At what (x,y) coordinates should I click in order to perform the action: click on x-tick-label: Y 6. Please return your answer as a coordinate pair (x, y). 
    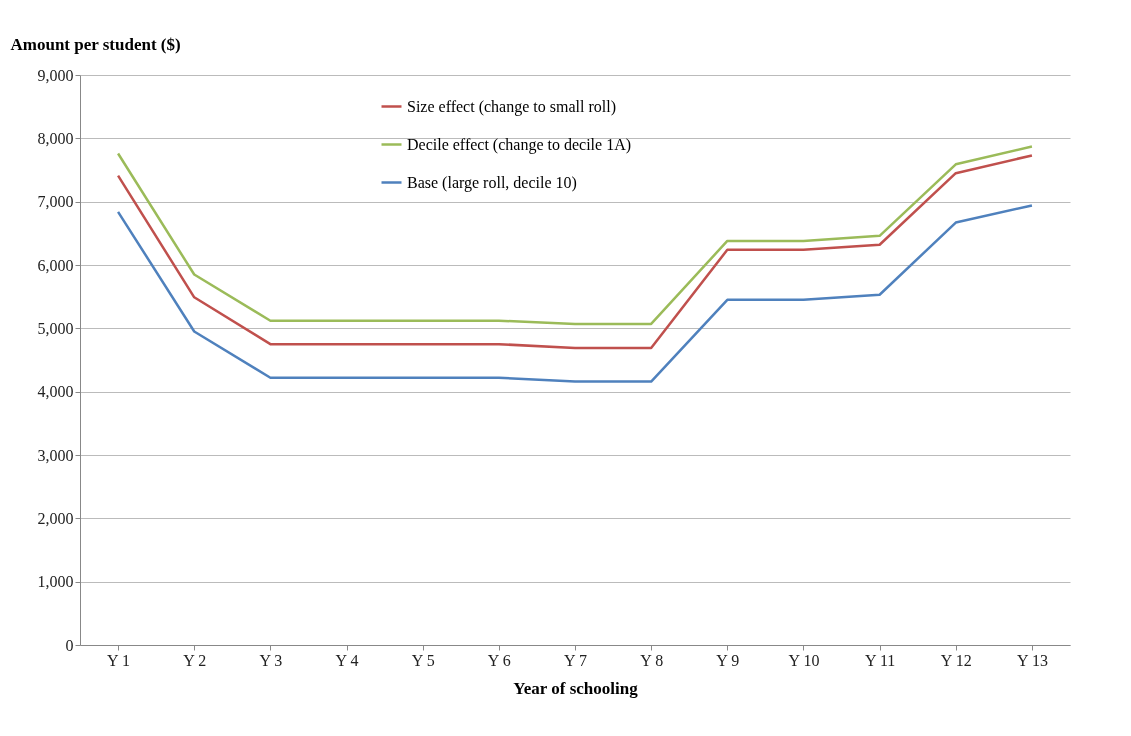
    Looking at the image, I should click on (499, 660).